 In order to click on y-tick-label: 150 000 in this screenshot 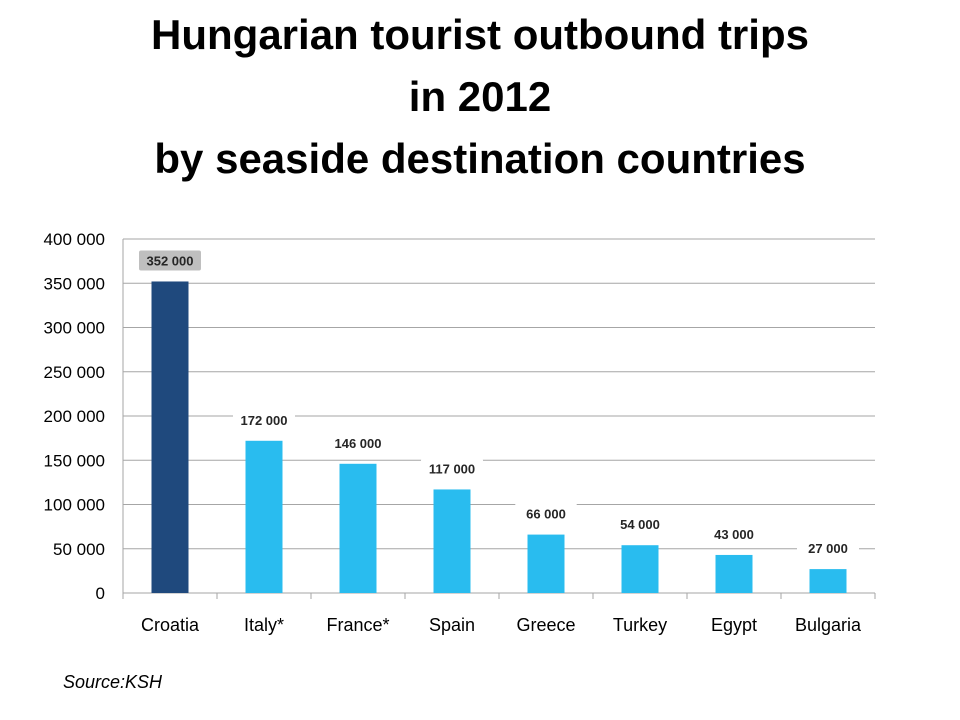, I will do `click(74, 460)`.